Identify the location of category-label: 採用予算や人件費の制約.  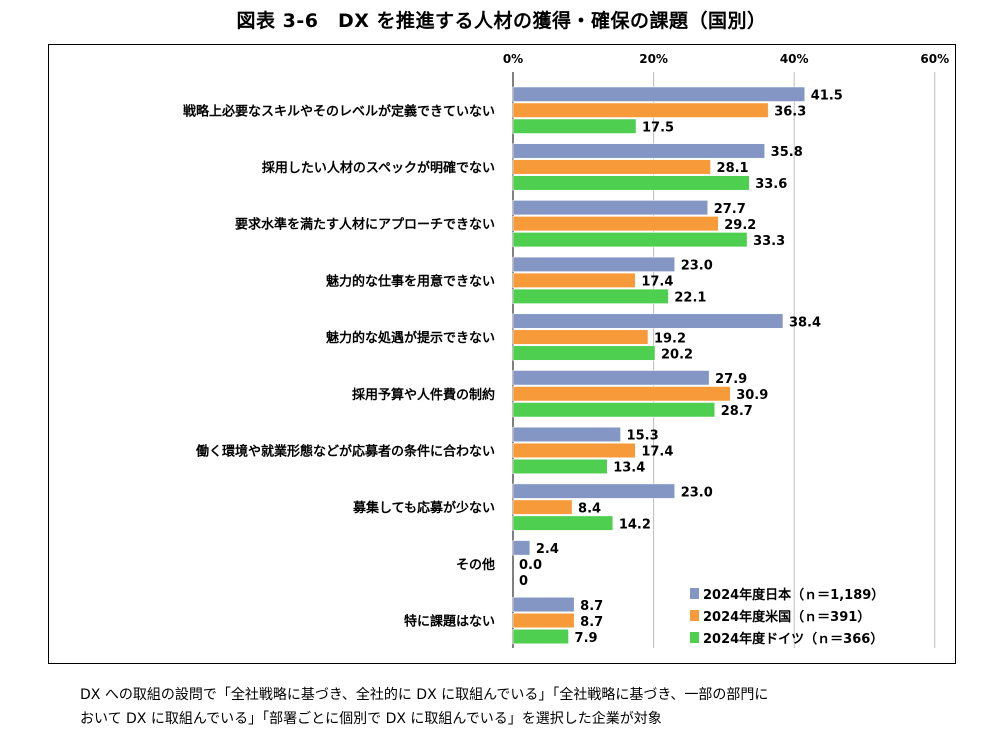
(423, 395).